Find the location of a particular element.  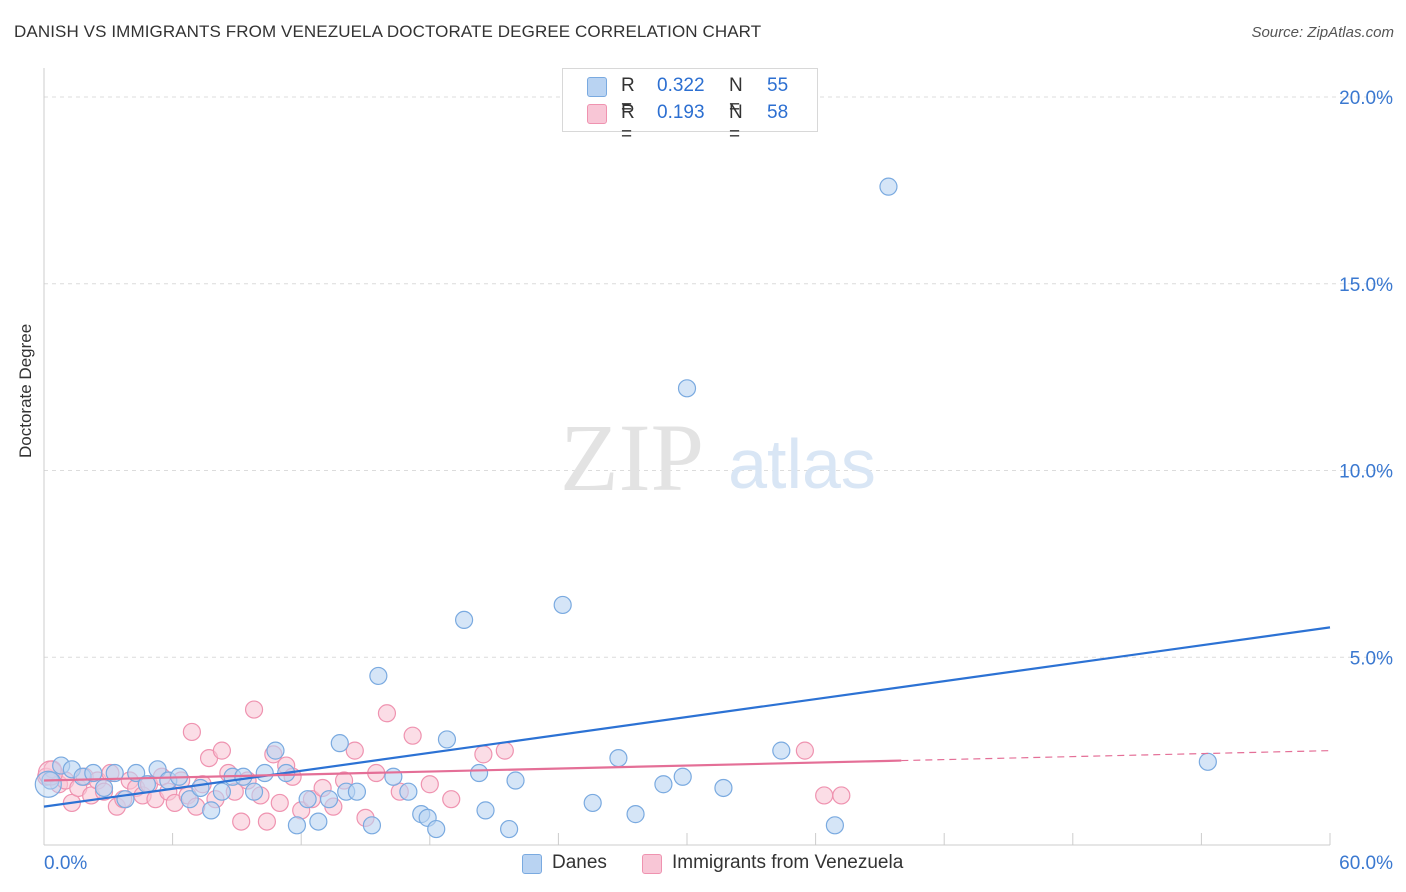

venezuela-r-label: R = is located at coordinates (628, 123).